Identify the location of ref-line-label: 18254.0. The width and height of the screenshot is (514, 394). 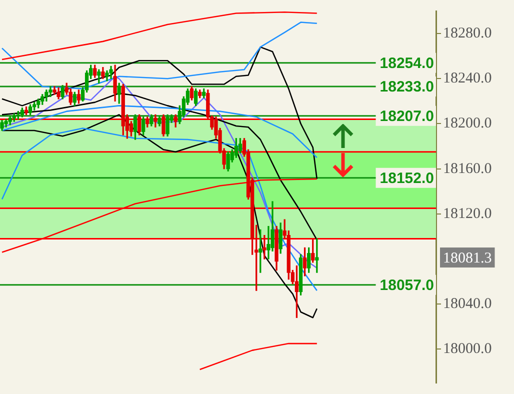
(407, 63).